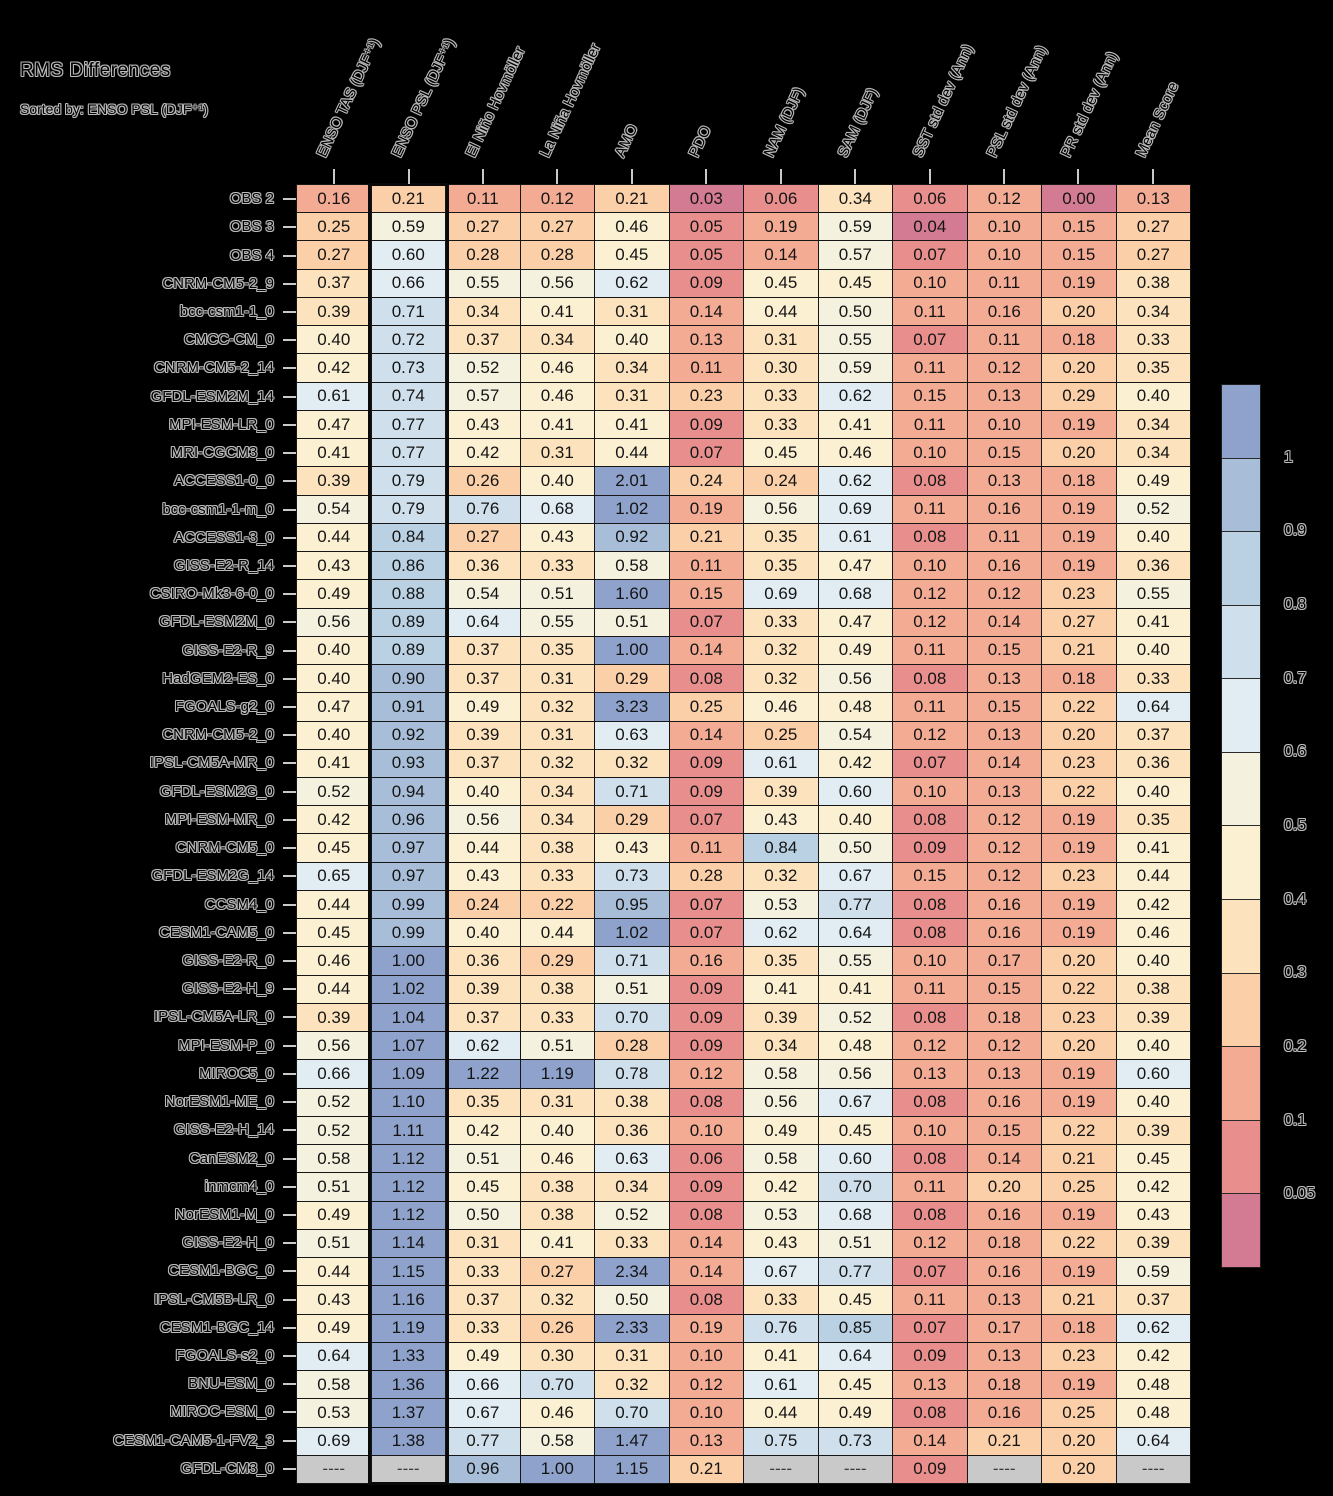 This screenshot has height=1496, width=1333. What do you see at coordinates (348, 97) in the screenshot?
I see `column-label-text: ENSO TAS (DJF⁺¹)` at bounding box center [348, 97].